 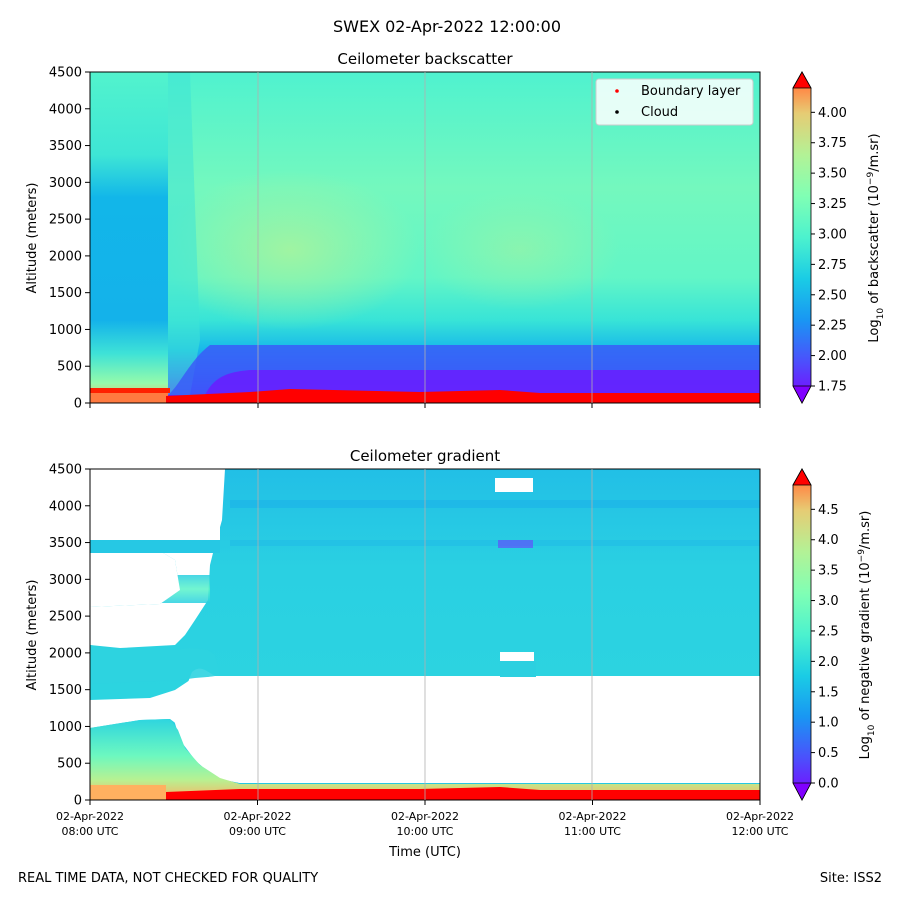 I want to click on backscatter-colorbar-tick-label: 2.75, so click(x=832, y=265).